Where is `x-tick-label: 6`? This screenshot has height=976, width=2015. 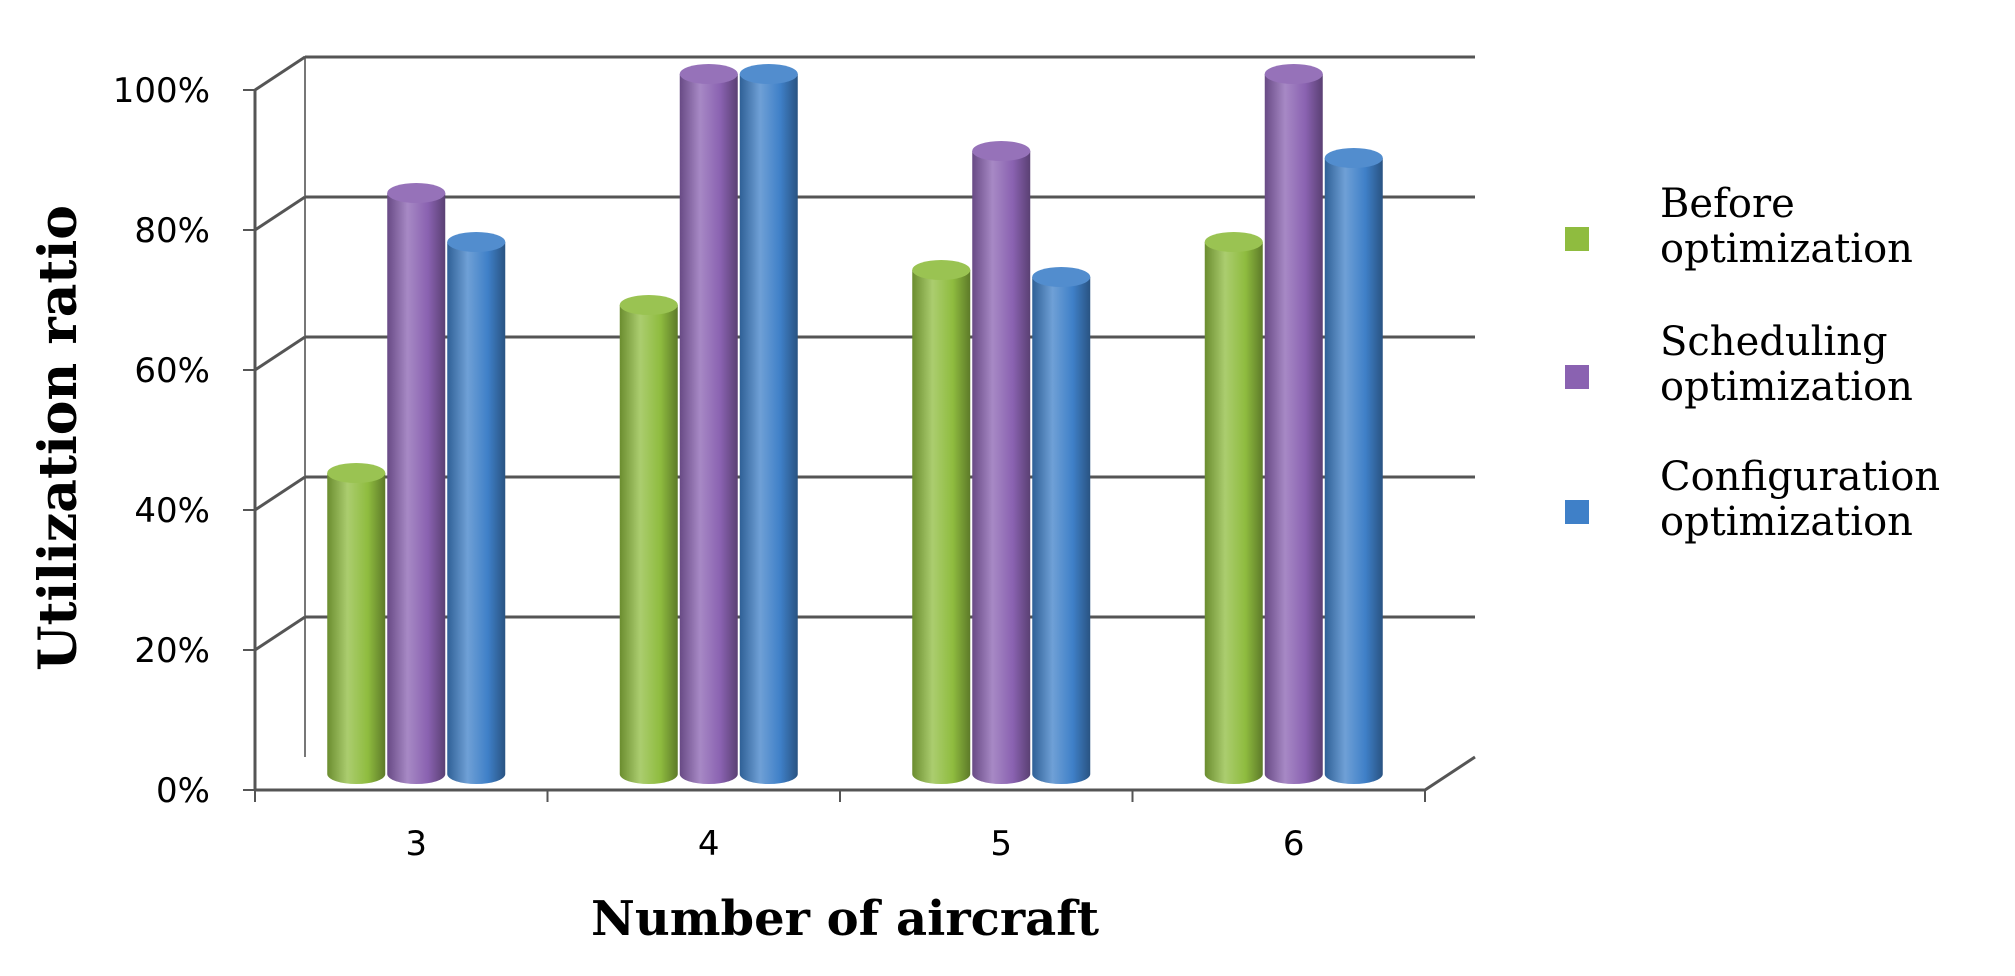 x-tick-label: 6 is located at coordinates (1294, 844).